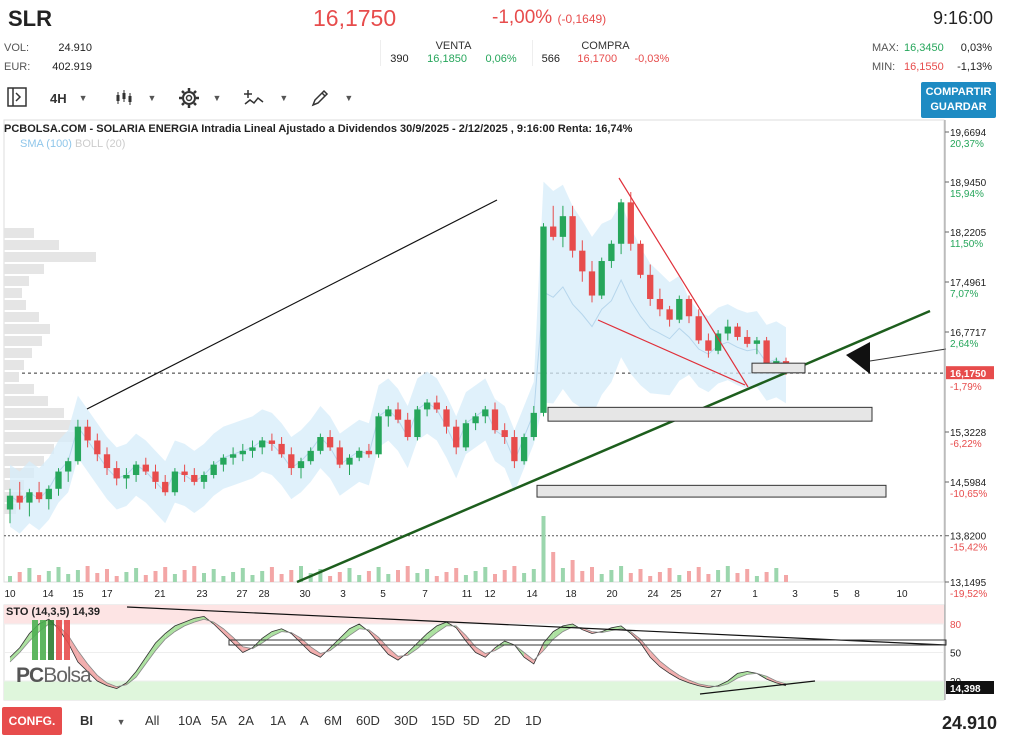  Describe the element at coordinates (333, 720) in the screenshot. I see `period-6m: 6M` at that location.